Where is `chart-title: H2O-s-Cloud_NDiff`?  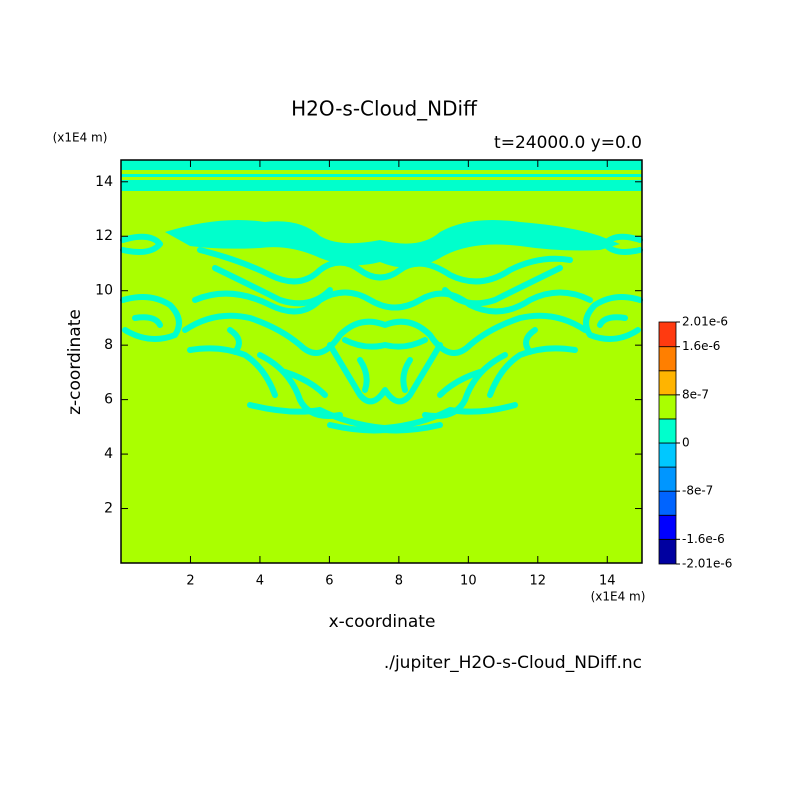 chart-title: H2O-s-Cloud_NDiff is located at coordinates (384, 109).